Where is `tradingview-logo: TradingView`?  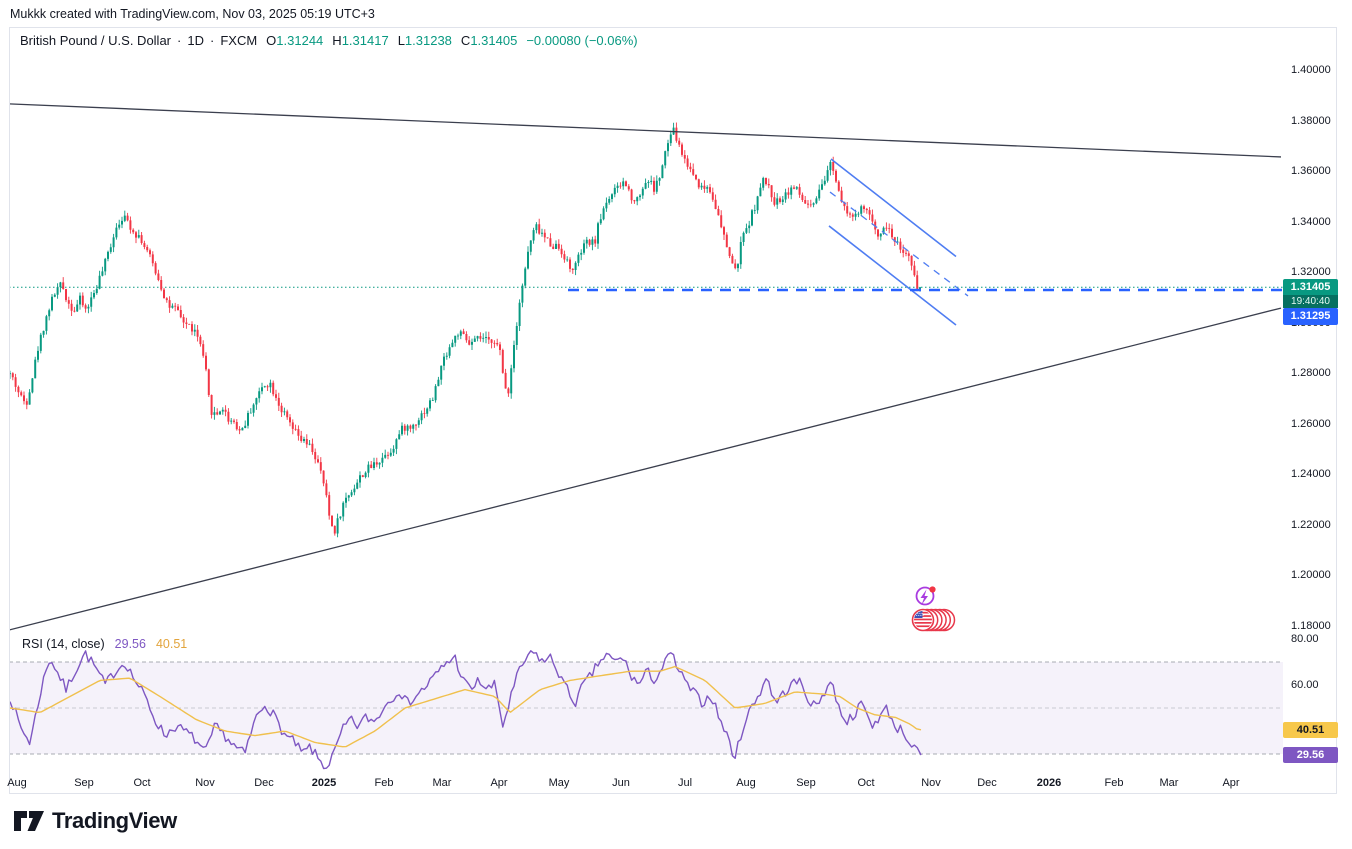
tradingview-logo: TradingView is located at coordinates (95, 821).